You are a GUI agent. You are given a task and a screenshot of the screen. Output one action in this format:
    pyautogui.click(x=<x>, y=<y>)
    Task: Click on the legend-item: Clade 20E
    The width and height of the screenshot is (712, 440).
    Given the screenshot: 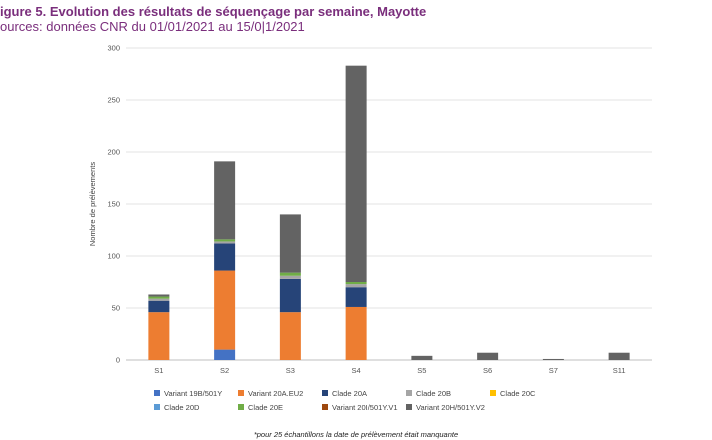 What is the action you would take?
    pyautogui.click(x=280, y=407)
    